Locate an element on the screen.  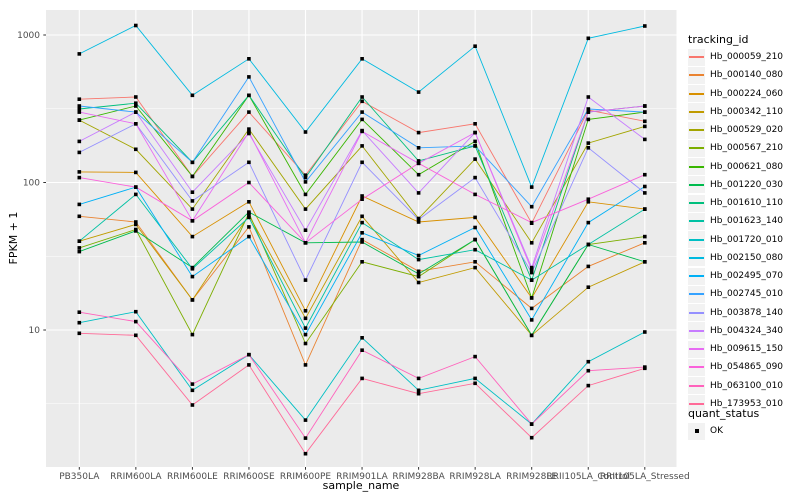
y-tick-label: 10 is located at coordinates (35, 331).